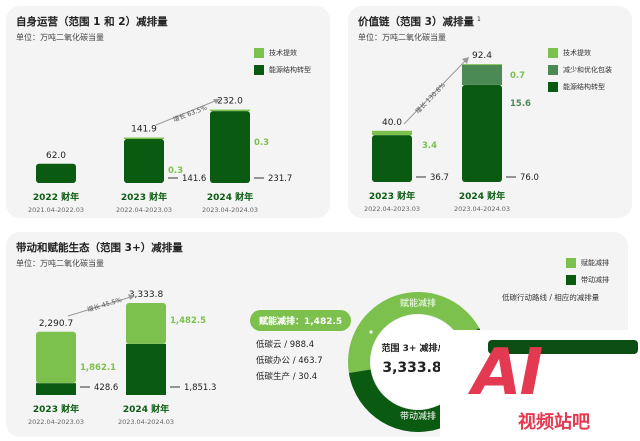 The image size is (640, 441). I want to click on tech-value-label: 3.4, so click(429, 146).